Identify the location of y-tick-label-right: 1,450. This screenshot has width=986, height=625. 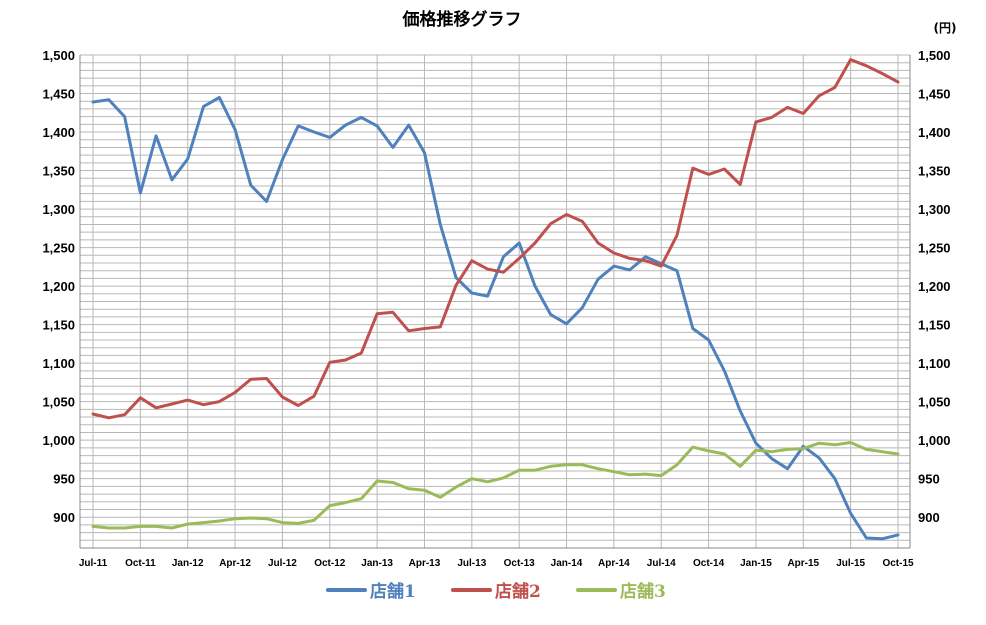
(934, 94).